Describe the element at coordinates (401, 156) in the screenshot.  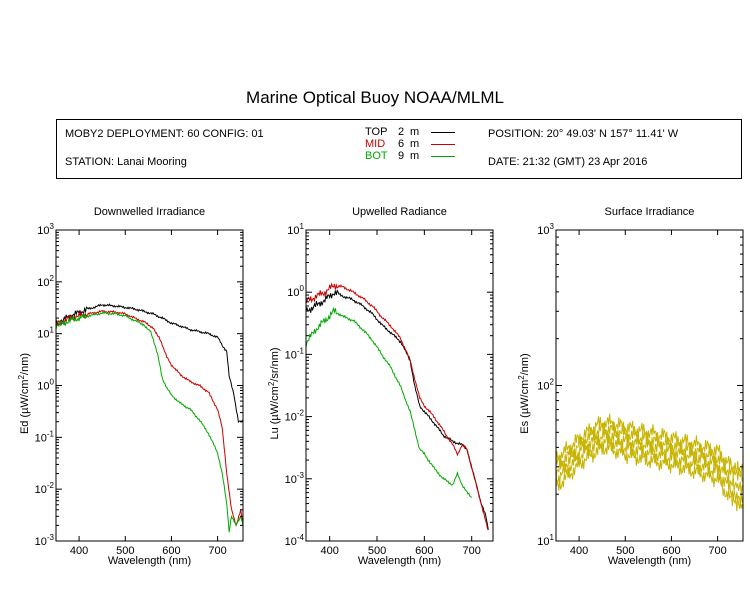
I see `legend-depth: 9` at that location.